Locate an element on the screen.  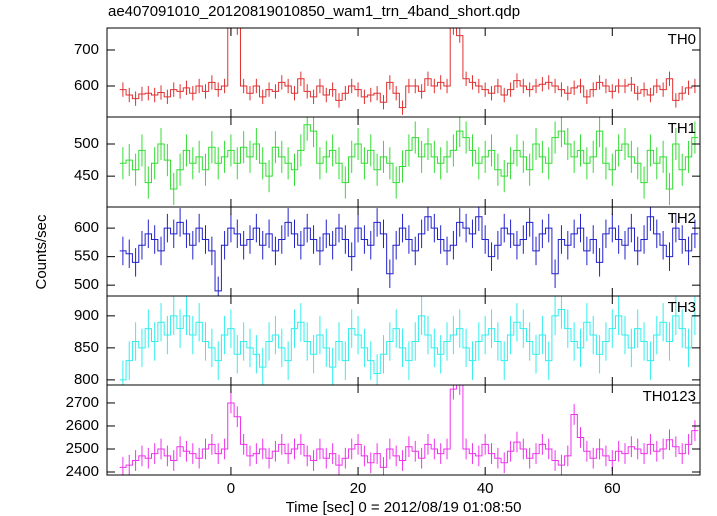
x-tick-label: 60 is located at coordinates (612, 488).